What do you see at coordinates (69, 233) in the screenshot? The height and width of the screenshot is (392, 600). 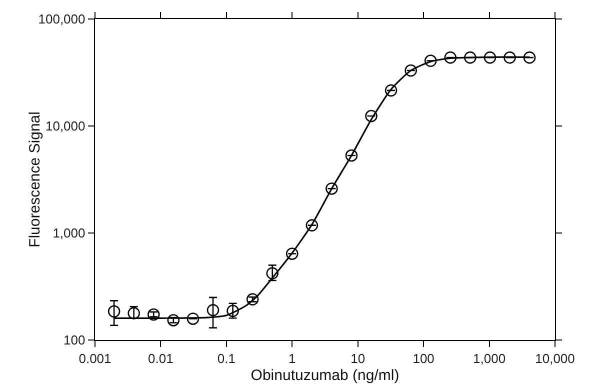 I see `y-tick-label: 1,000` at bounding box center [69, 233].